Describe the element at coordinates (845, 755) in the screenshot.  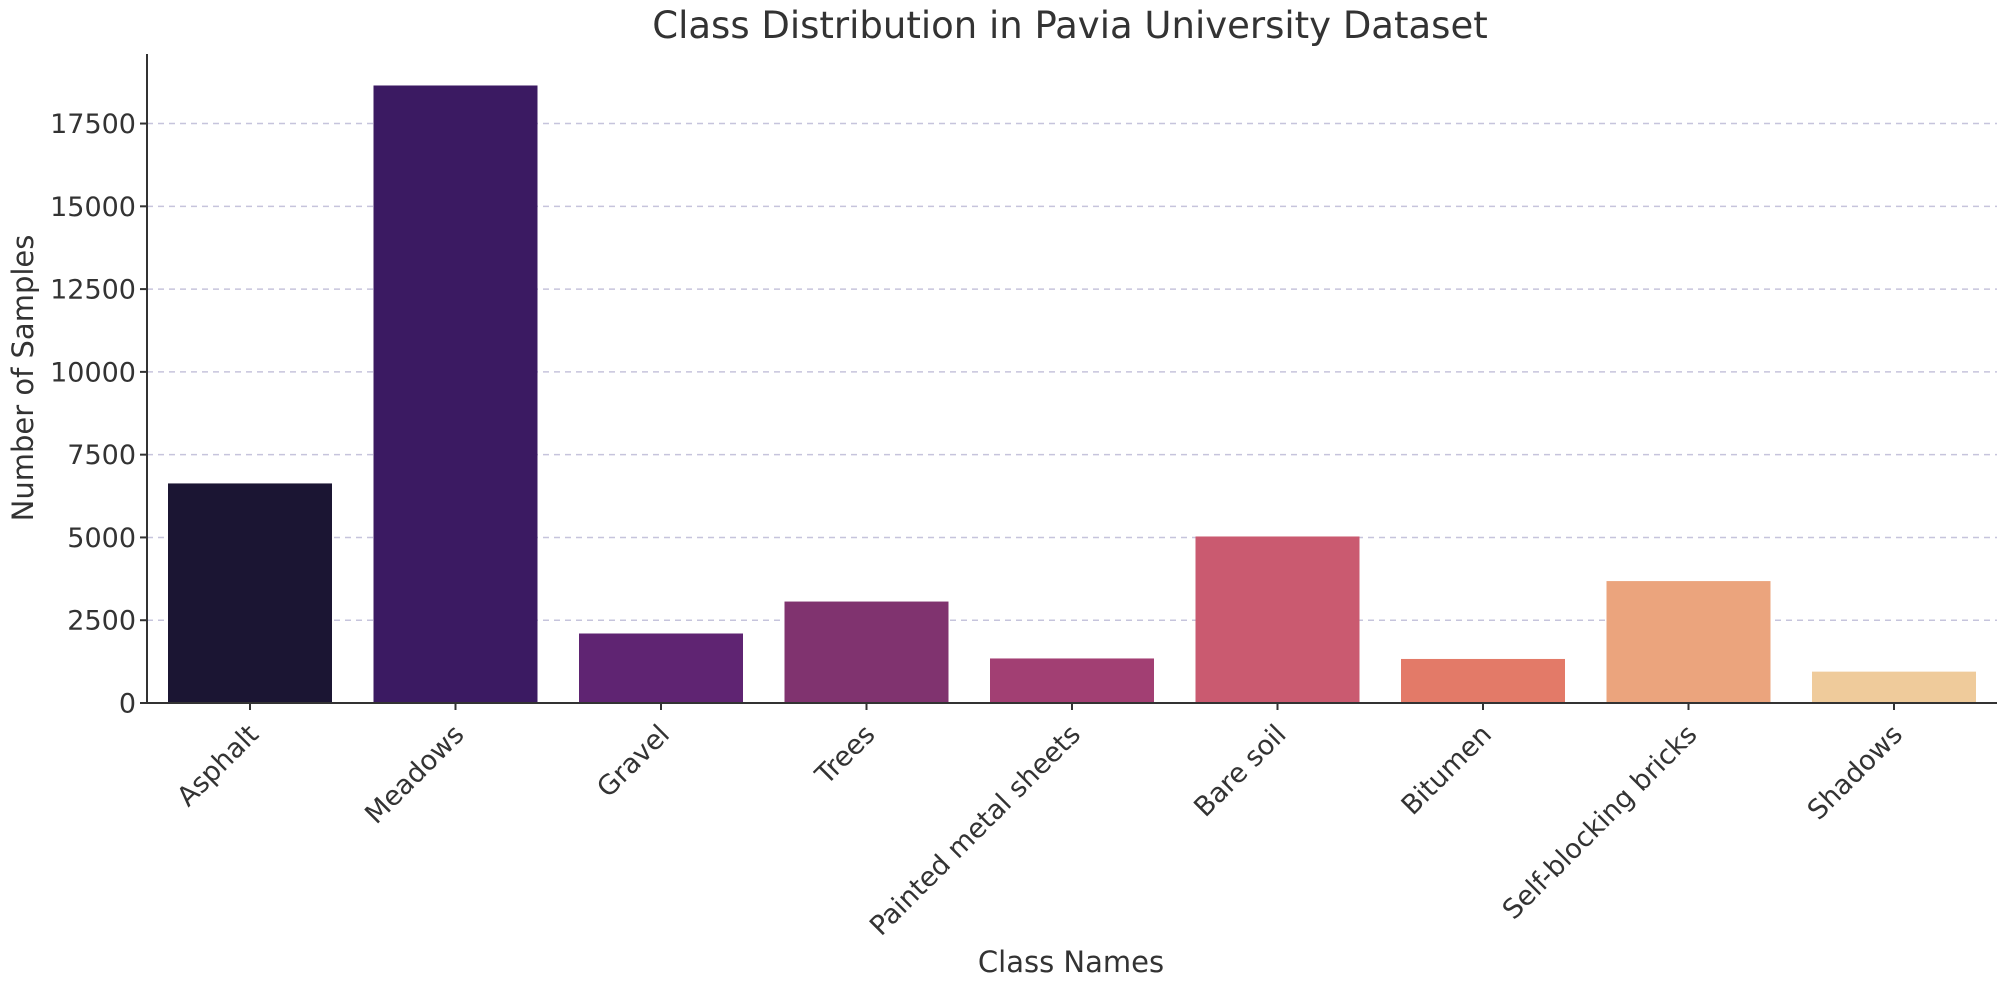
I see `x-tick-label: Trees` at that location.